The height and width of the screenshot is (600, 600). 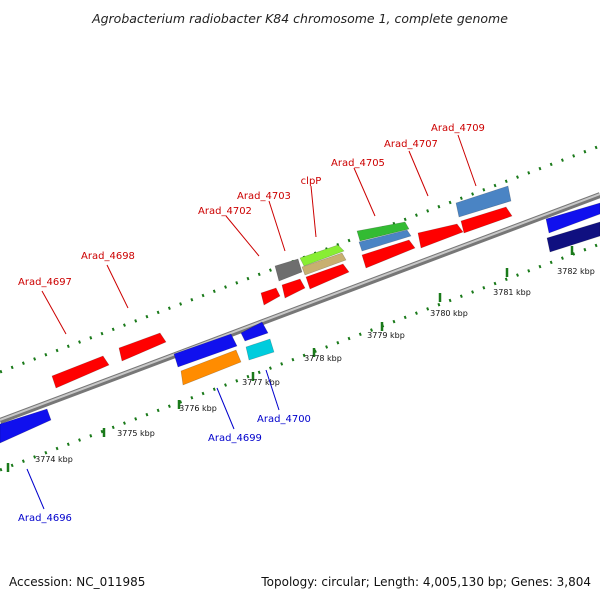 I want to click on gene-clpp, so click(x=327, y=276).